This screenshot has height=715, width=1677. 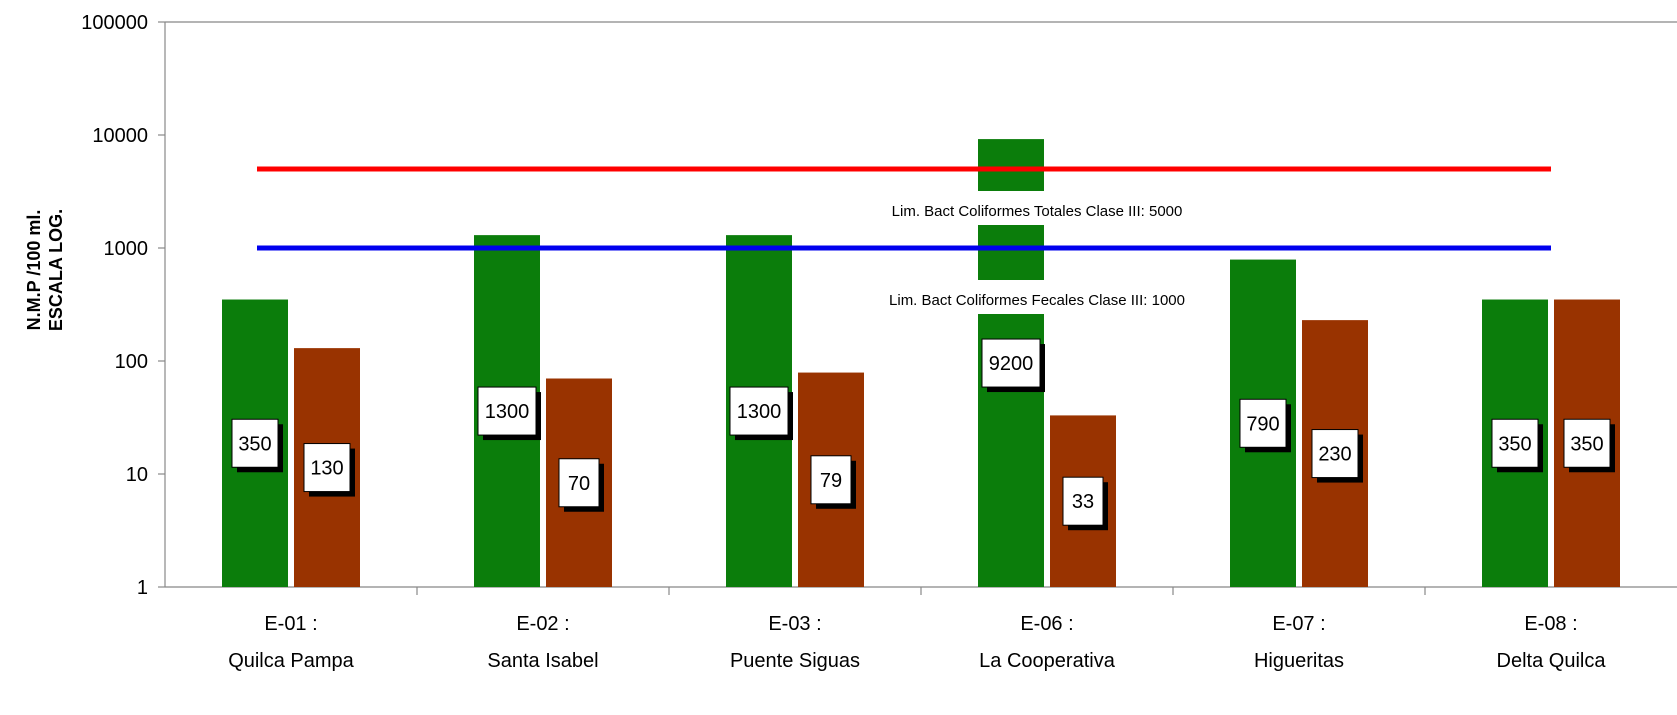 I want to click on category-code-label: E-01 :, so click(x=290, y=624).